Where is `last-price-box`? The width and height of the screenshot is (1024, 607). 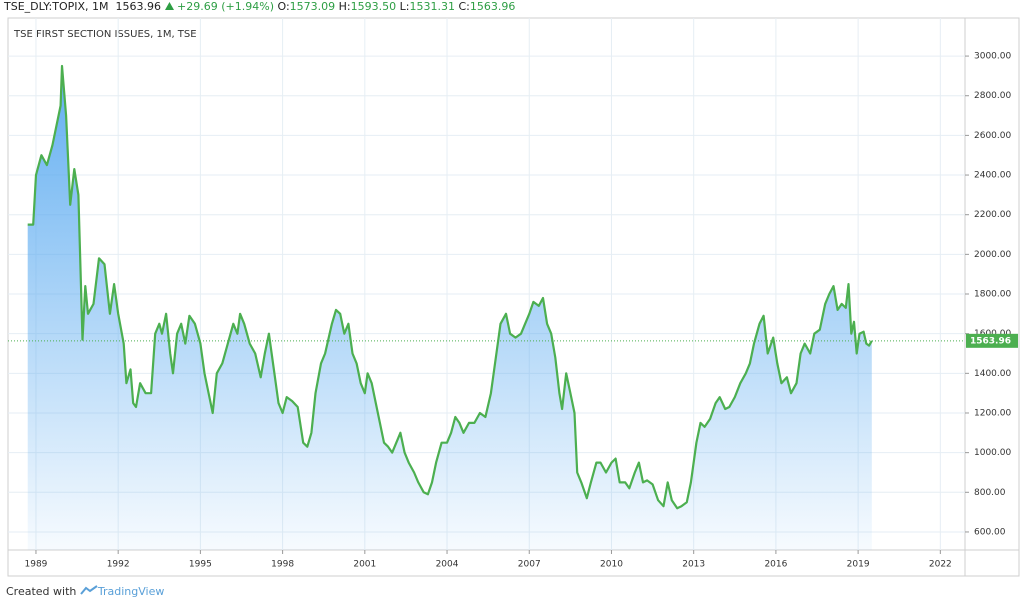
last-price-box is located at coordinates (992, 340).